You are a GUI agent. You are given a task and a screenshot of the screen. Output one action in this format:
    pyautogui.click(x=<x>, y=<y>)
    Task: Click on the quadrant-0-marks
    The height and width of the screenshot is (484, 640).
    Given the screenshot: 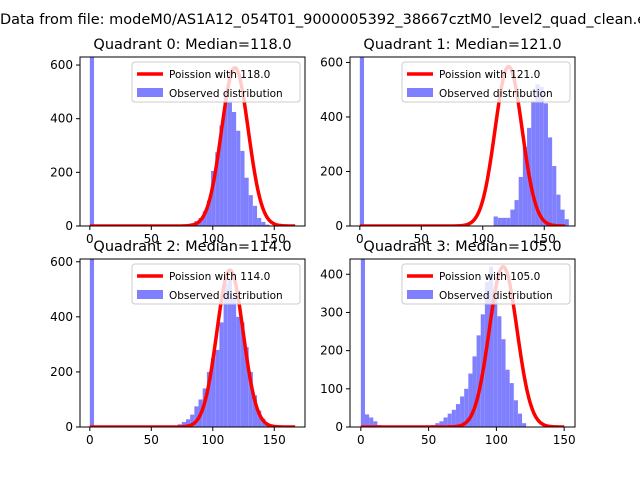 What is the action you would take?
    pyautogui.click(x=192, y=141)
    